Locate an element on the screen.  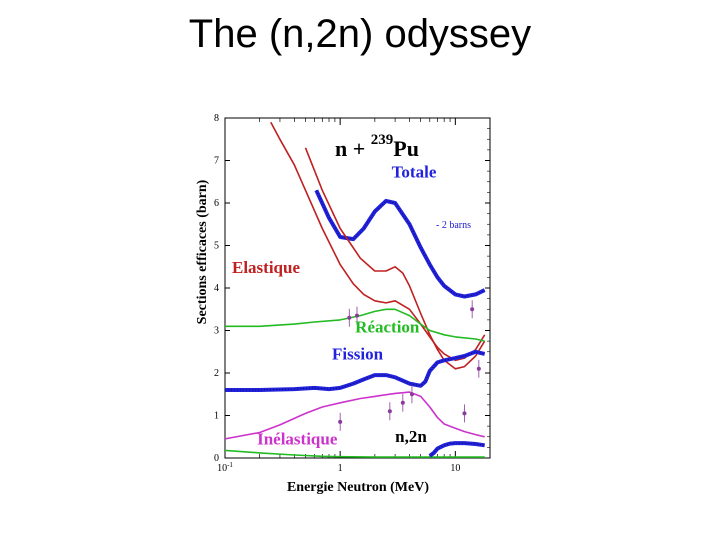
y-tick-label: 7 is located at coordinates (216, 161).